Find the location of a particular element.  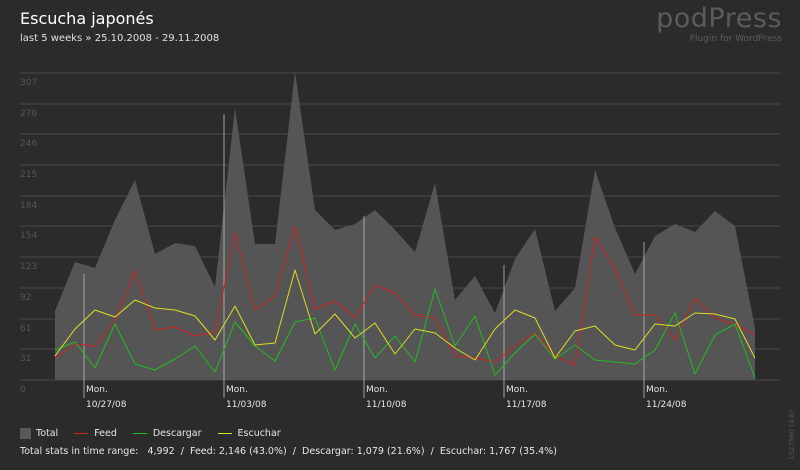

side-version-note: 1327590 (4.6) is located at coordinates (792, 435).